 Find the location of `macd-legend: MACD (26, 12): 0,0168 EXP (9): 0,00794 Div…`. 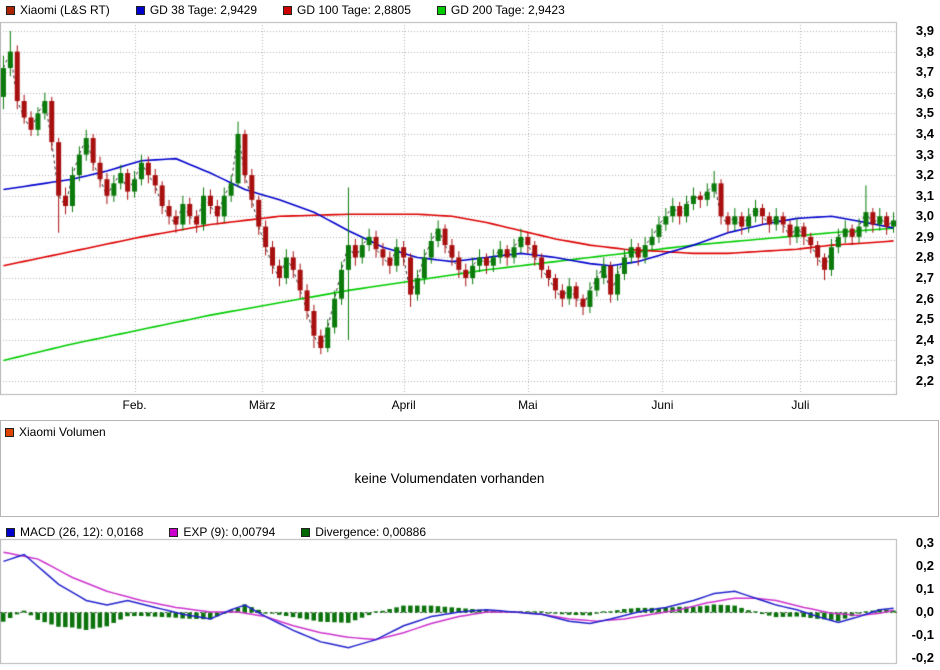

macd-legend: MACD (26, 12): 0,0168 EXP (9): 0,00794 Div… is located at coordinates (216, 532).